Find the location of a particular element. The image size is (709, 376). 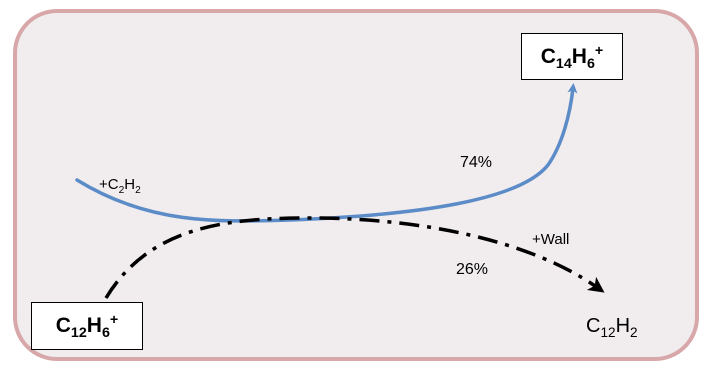

main-branch-percentage: 74% is located at coordinates (476, 162).